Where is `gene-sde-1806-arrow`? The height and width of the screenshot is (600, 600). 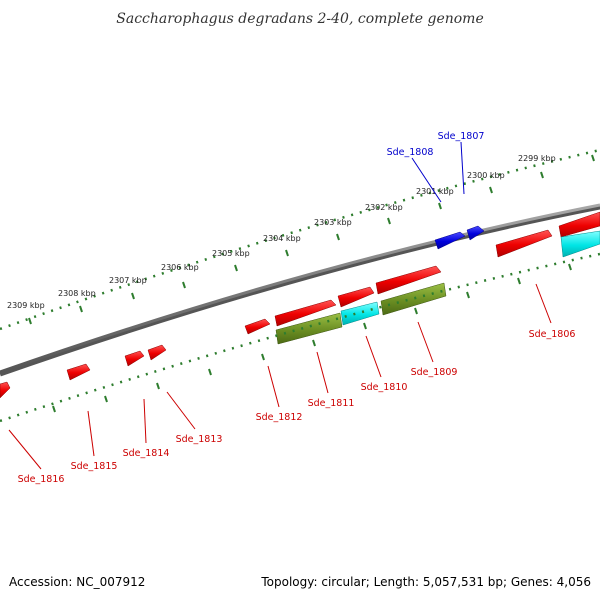 gene-sde-1806-arrow is located at coordinates (524, 243).